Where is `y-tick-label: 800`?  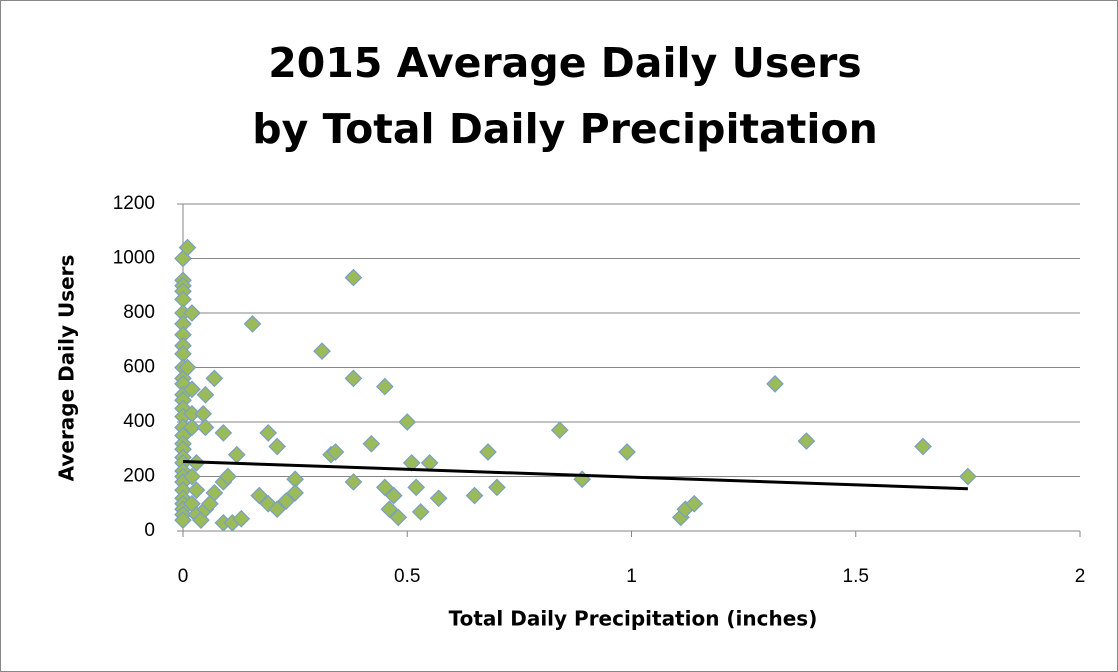
y-tick-label: 800 is located at coordinates (139, 312).